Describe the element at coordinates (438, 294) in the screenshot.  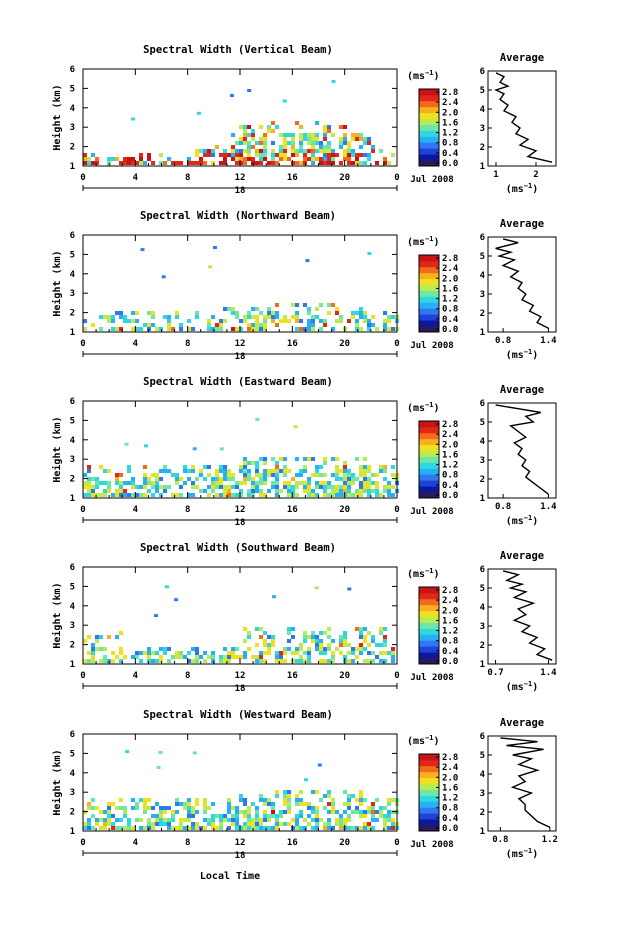
I see `colorbar: 0.00.40.81.21.62.02.42.8` at that location.